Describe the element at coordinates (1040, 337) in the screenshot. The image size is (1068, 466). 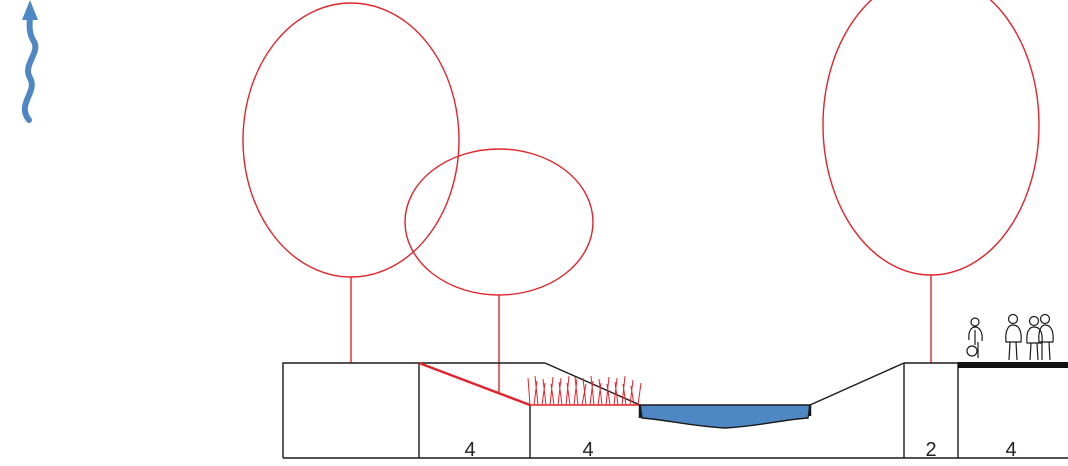
I see `pedestrian-pair-icon` at that location.